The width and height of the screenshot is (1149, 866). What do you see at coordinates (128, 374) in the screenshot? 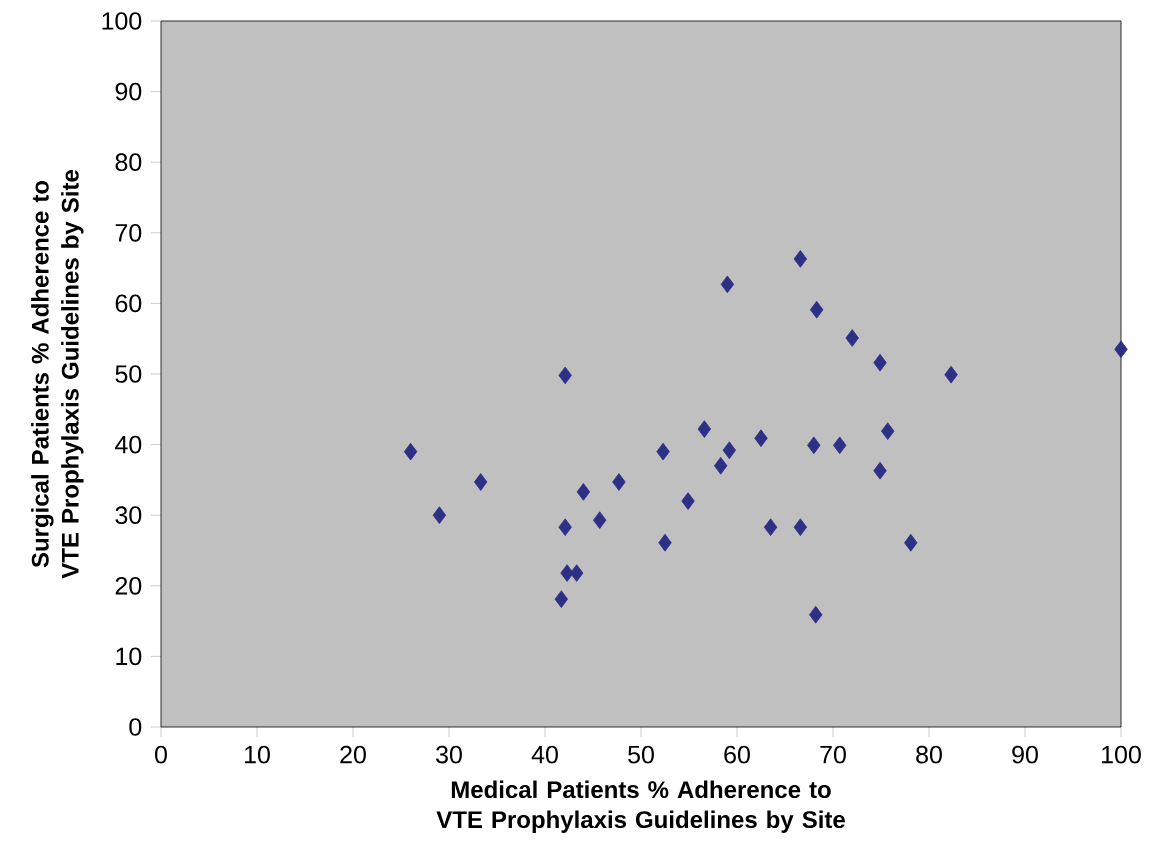
I see `y-tick-label: 50` at bounding box center [128, 374].